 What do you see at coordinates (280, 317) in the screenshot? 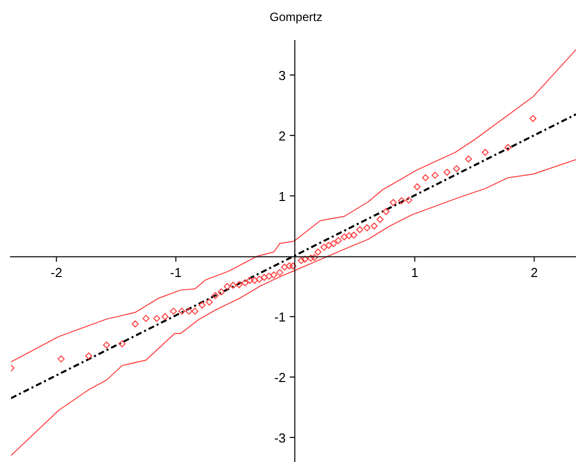
I see `y-tick-label: -1` at bounding box center [280, 317].